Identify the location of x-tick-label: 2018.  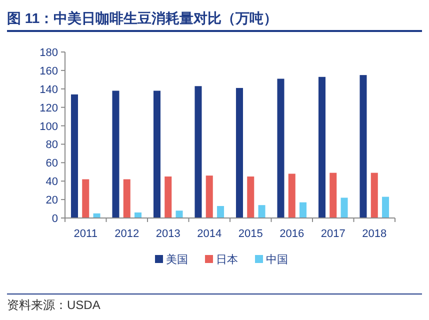
(374, 234).